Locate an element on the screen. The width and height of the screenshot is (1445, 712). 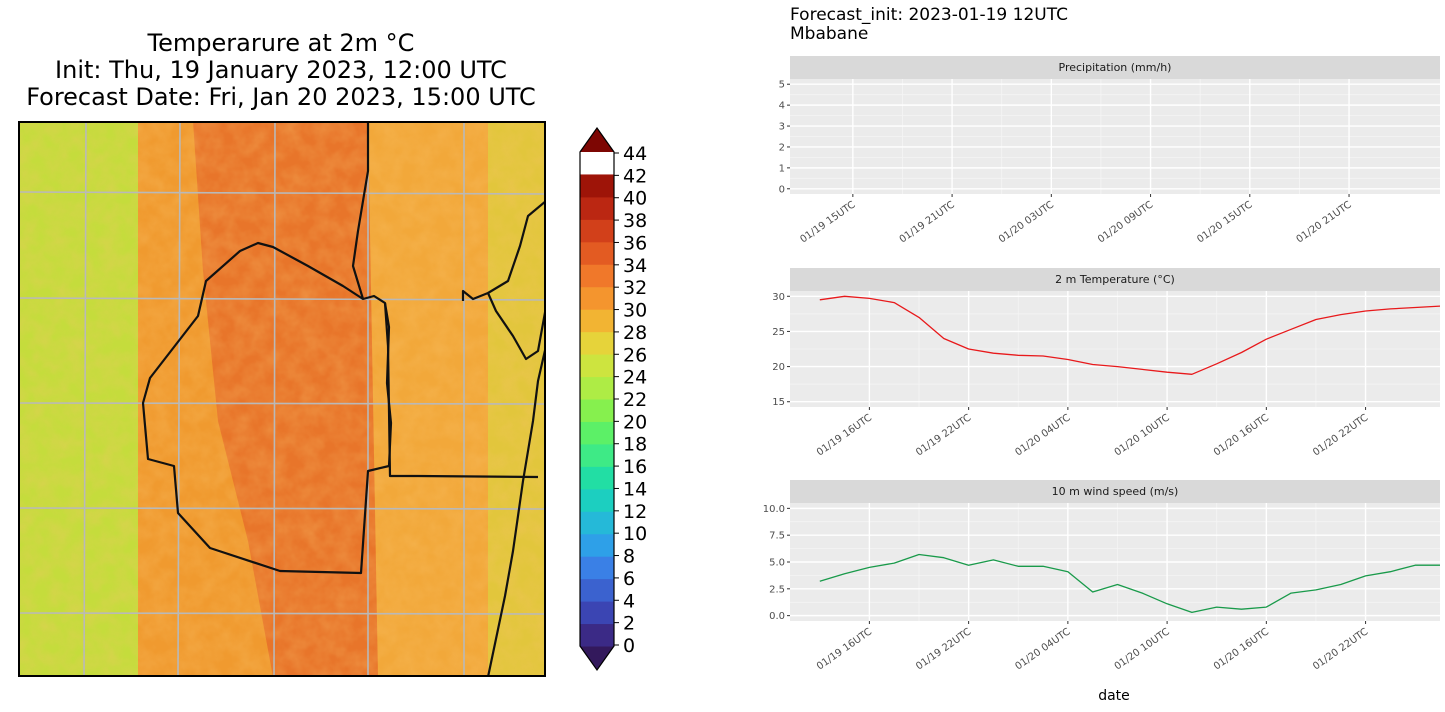
colorbar-tick-label: 30 is located at coordinates (635, 311).